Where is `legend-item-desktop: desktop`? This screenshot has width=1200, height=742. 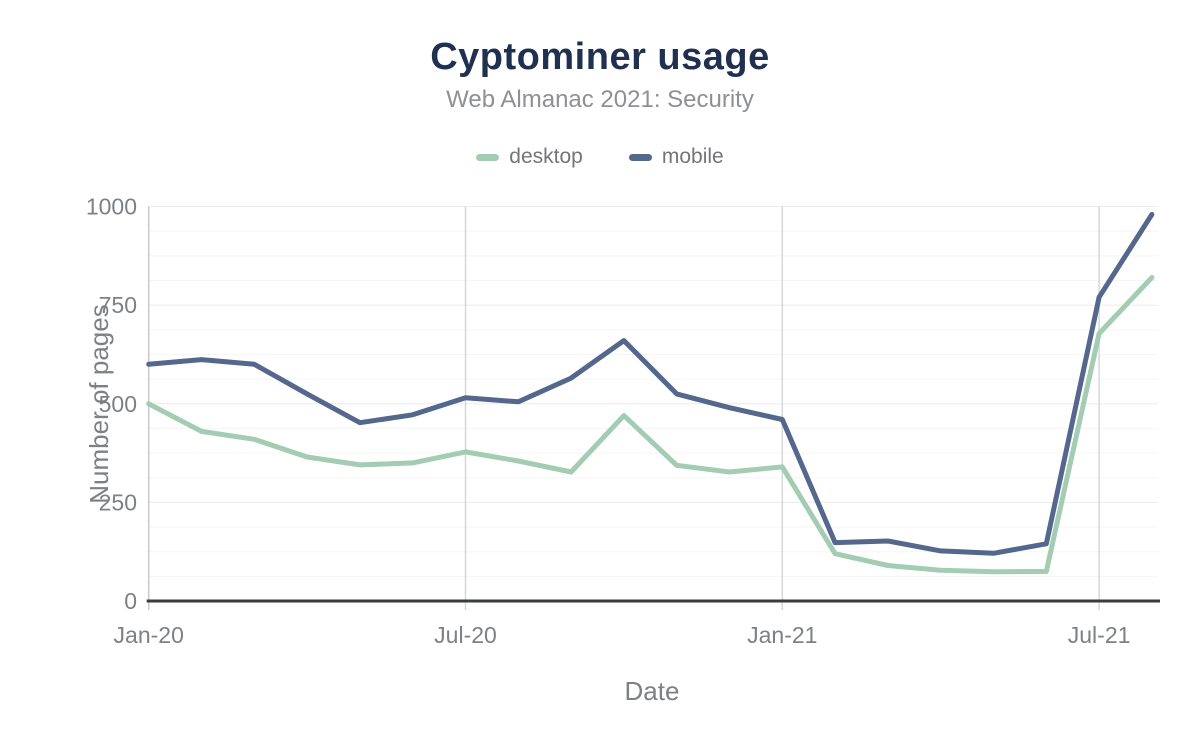 legend-item-desktop: desktop is located at coordinates (529, 157).